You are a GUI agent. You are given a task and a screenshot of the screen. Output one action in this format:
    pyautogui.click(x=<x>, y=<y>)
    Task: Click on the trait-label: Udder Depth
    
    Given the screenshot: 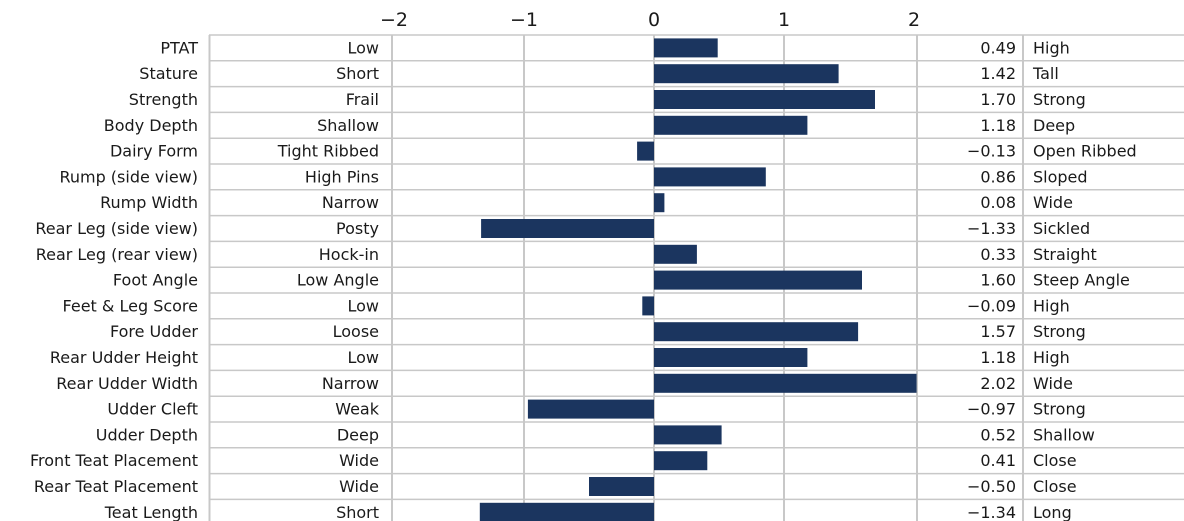 What is the action you would take?
    pyautogui.click(x=147, y=434)
    